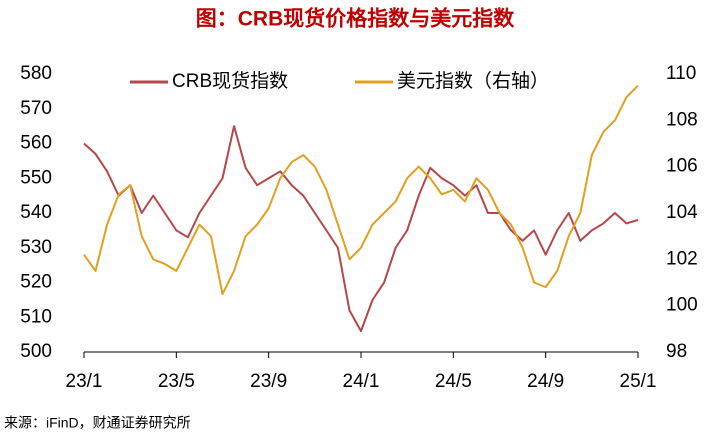  Describe the element at coordinates (36, 108) in the screenshot. I see `y-tick-label: 570` at that location.